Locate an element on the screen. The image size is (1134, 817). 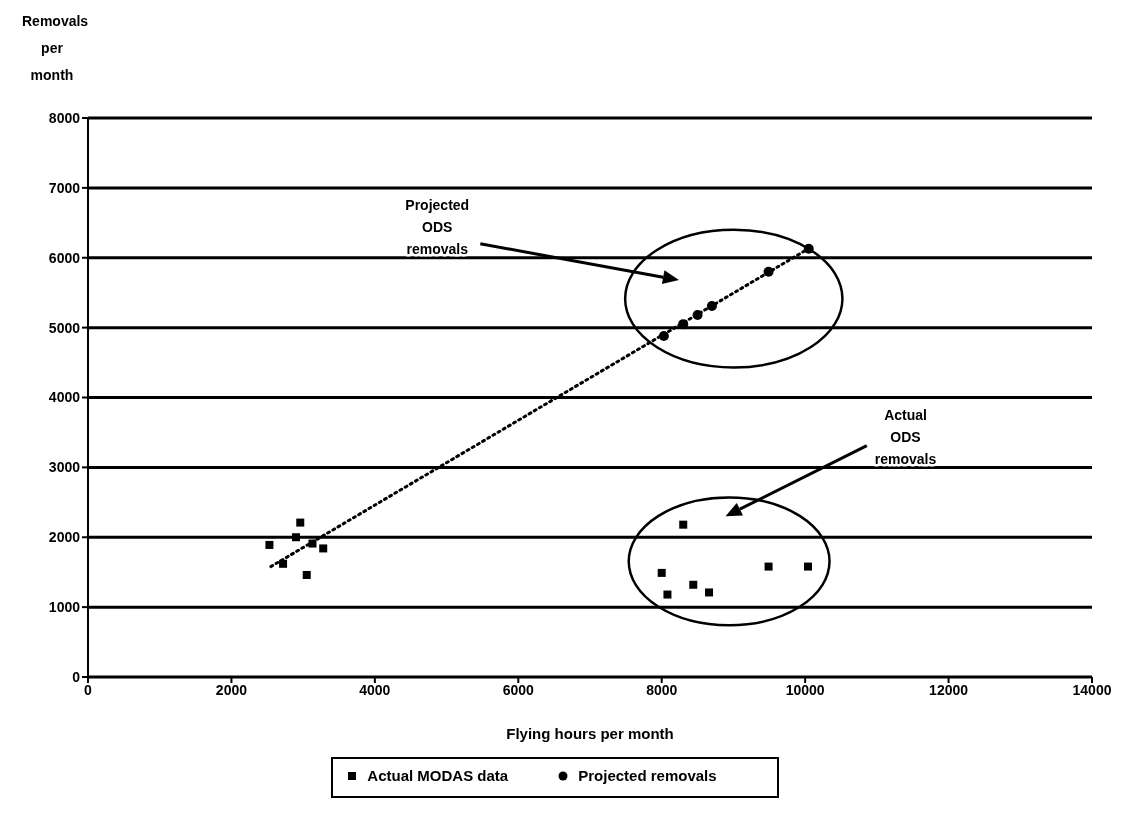
x-axis-title: Flying hours per month is located at coordinates (590, 733).